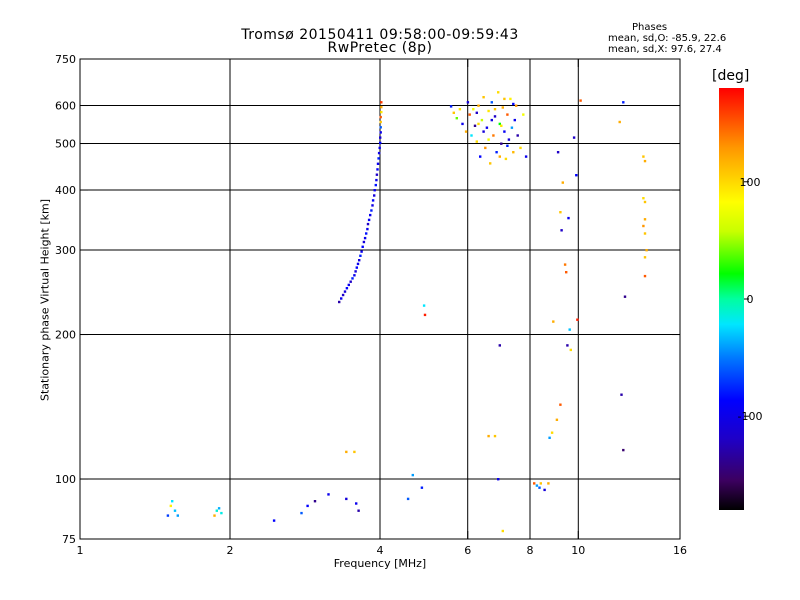  I want to click on y-tick-label: 200, so click(65, 335).